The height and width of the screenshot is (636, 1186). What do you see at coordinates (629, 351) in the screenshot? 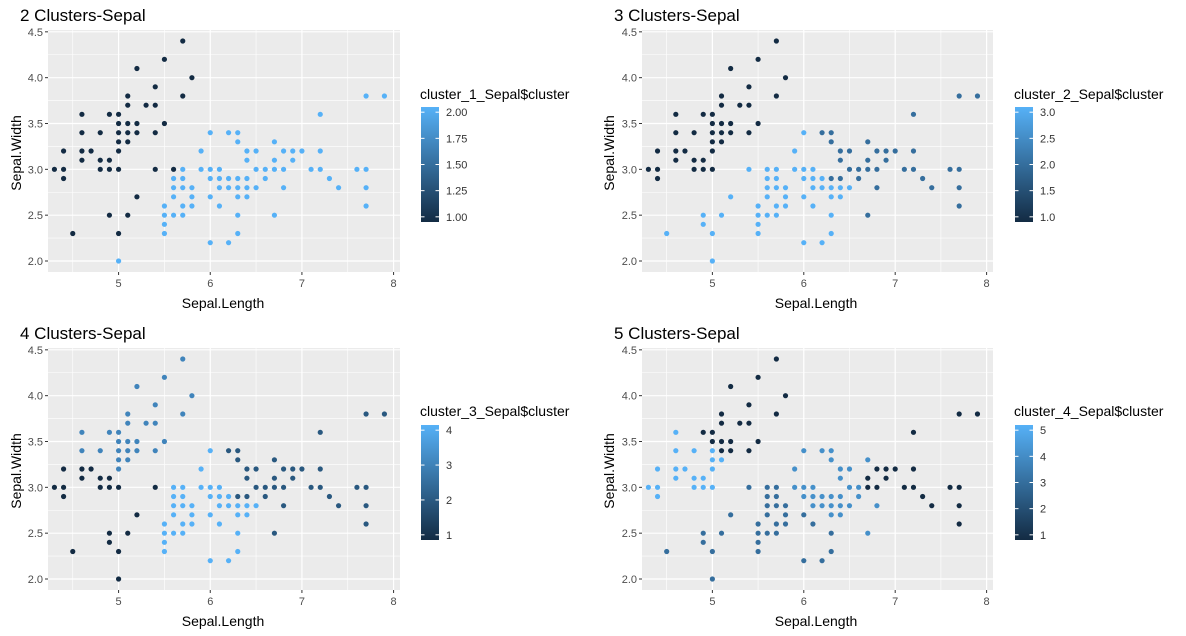
I see `y-tick-label: 4.5` at bounding box center [629, 351].